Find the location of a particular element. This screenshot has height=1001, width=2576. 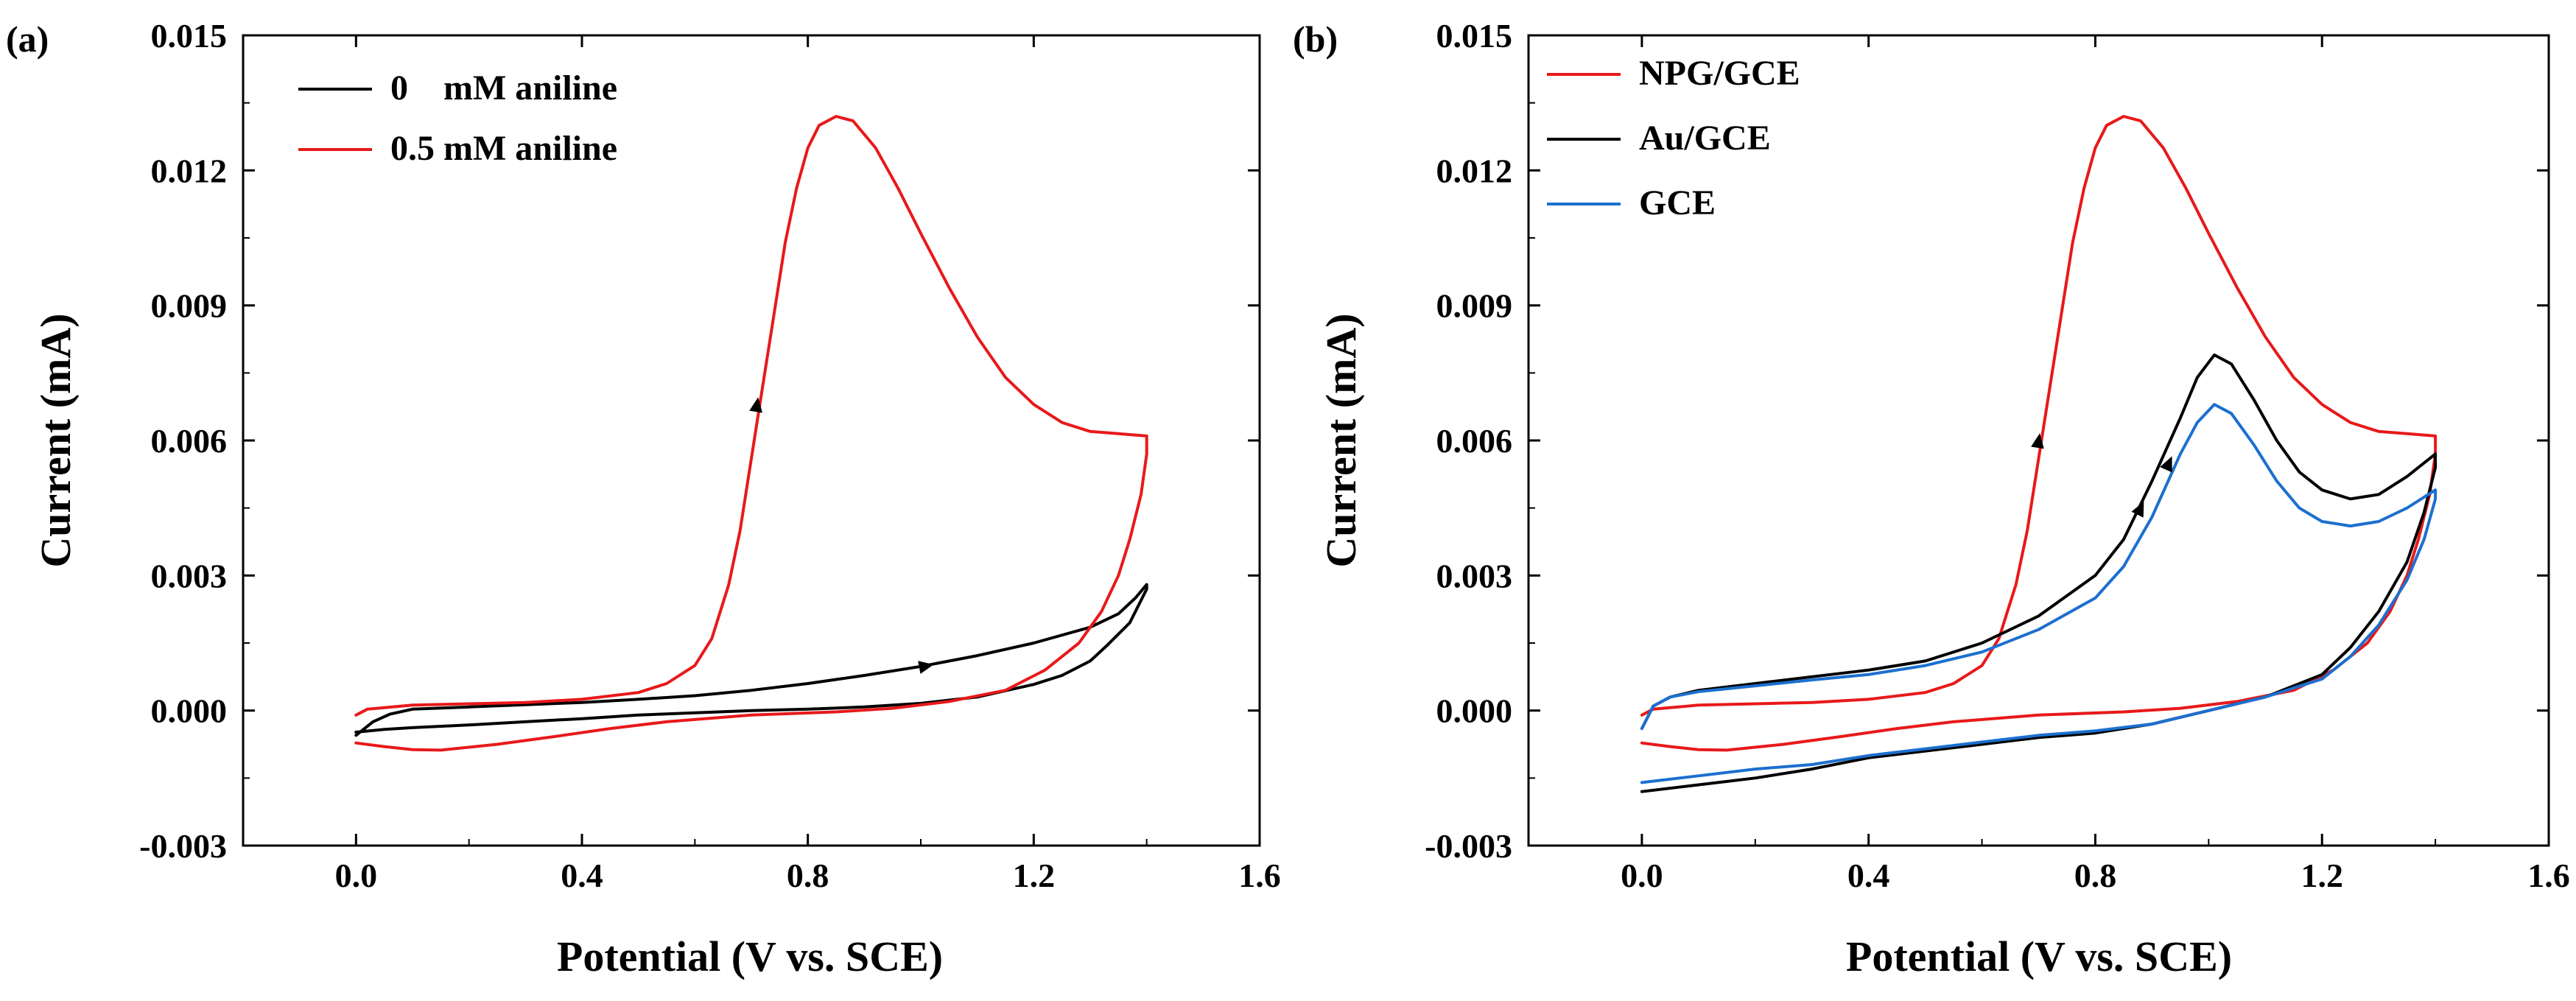

legend-label: 0 mM aniline is located at coordinates (503, 88).